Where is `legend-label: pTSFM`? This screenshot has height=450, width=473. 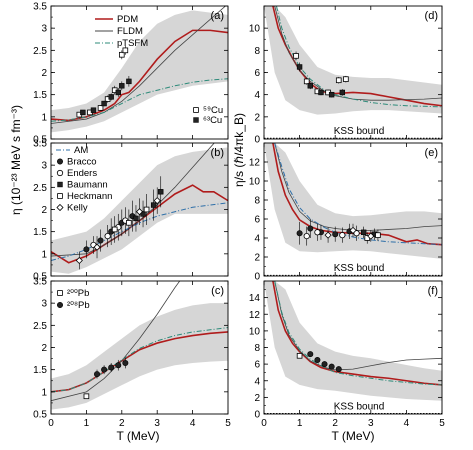
legend-label: pTSFM is located at coordinates (132, 43).